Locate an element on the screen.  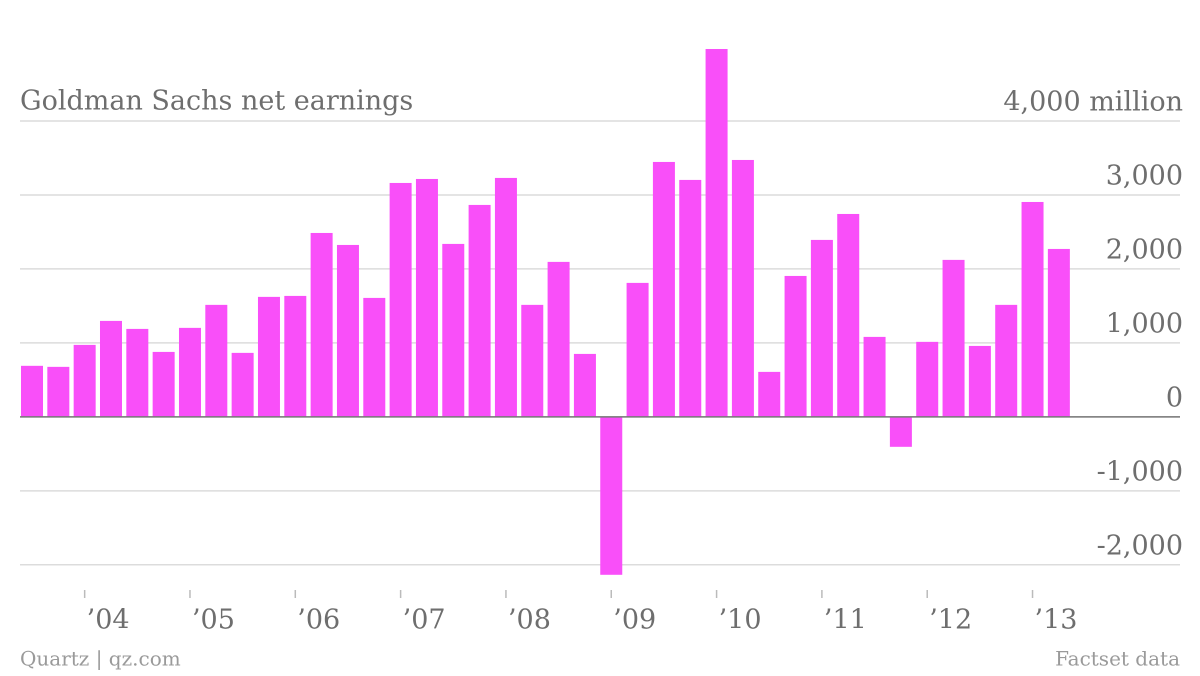
source: Quartz | qz.com is located at coordinates (100, 659).